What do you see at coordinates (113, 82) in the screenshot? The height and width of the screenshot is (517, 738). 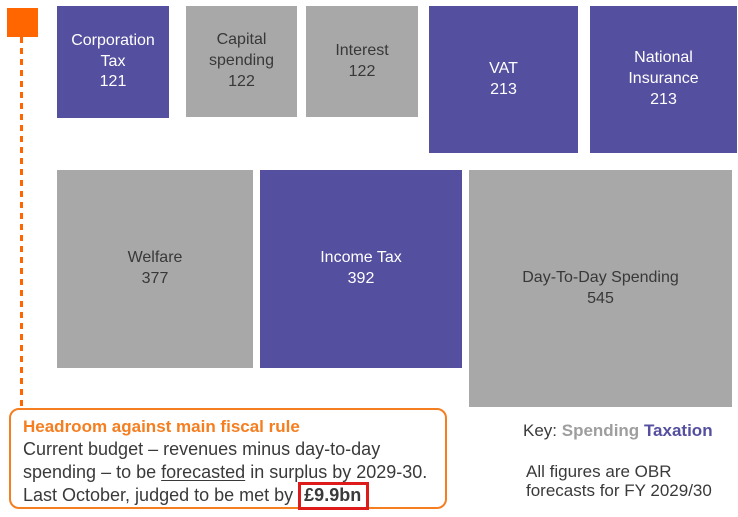 I see `box-value: 121` at bounding box center [113, 82].